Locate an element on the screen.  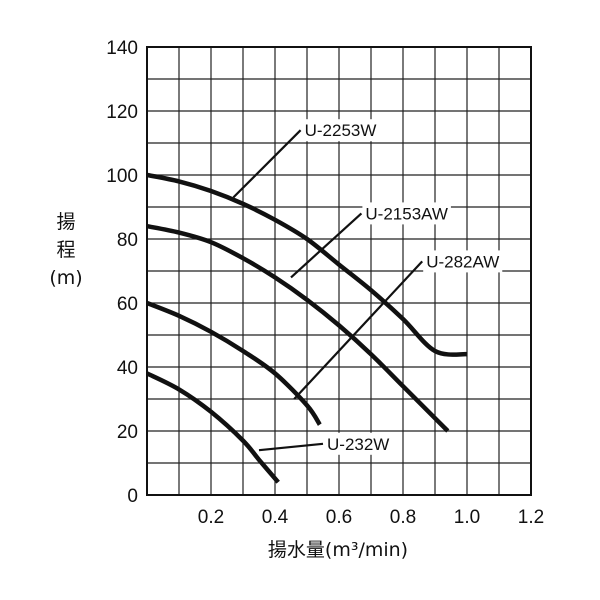
leader-line-U-2253W is located at coordinates (267, 164).